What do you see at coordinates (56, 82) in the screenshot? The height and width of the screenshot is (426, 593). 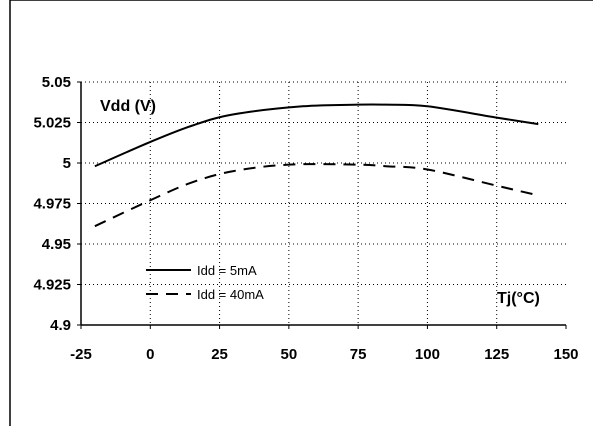 I see `y-tick-label: 5.05` at bounding box center [56, 82].